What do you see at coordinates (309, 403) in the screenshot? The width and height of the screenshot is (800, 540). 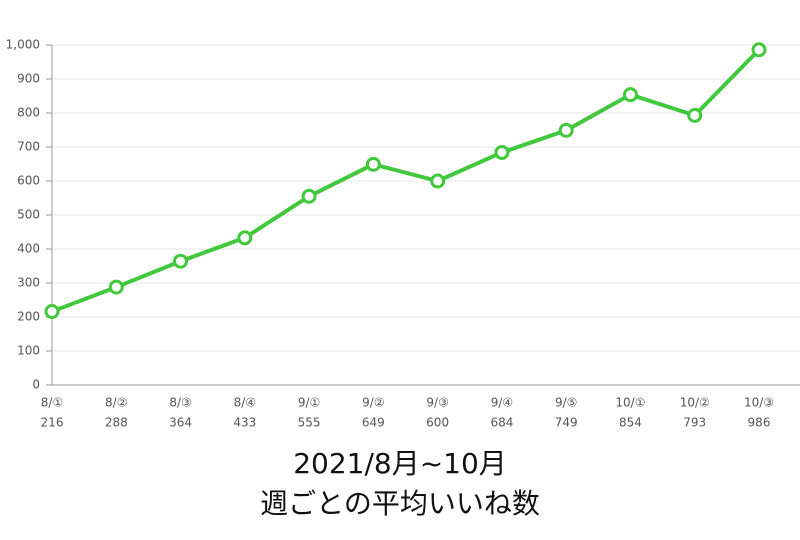 I see `x-tick-label: 9/①` at bounding box center [309, 403].